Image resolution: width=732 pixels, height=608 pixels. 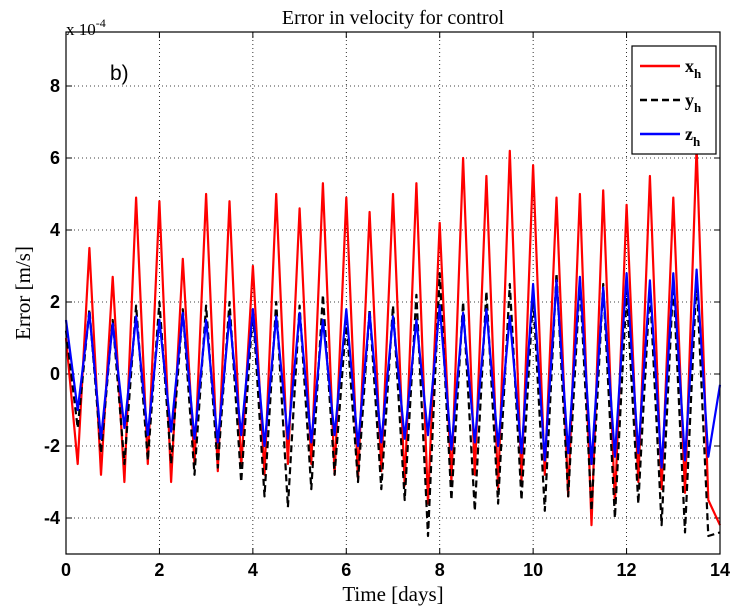 What do you see at coordinates (101, 23) in the screenshot?
I see `y-multiplier-exponent: -4` at bounding box center [101, 23].